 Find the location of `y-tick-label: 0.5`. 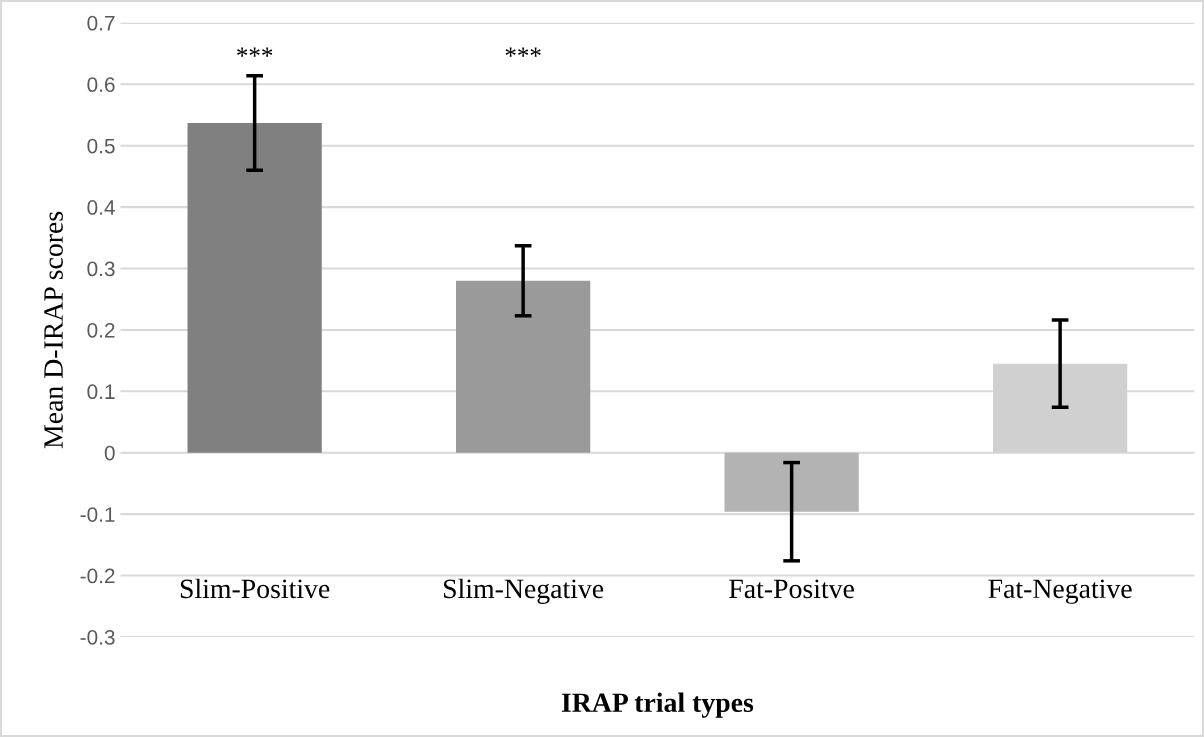

y-tick-label: 0.5 is located at coordinates (101, 146).